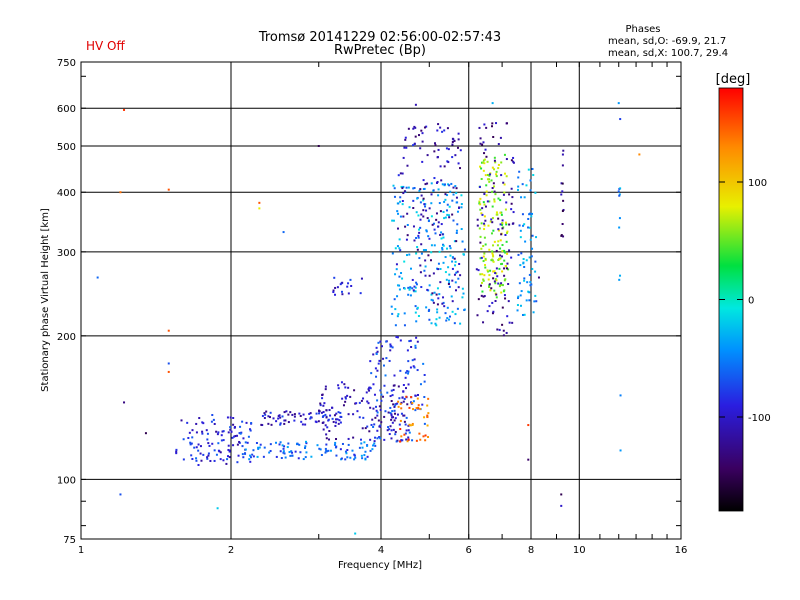 This screenshot has height=600, width=800. What do you see at coordinates (81, 550) in the screenshot?
I see `x-tick-label: 1` at bounding box center [81, 550].